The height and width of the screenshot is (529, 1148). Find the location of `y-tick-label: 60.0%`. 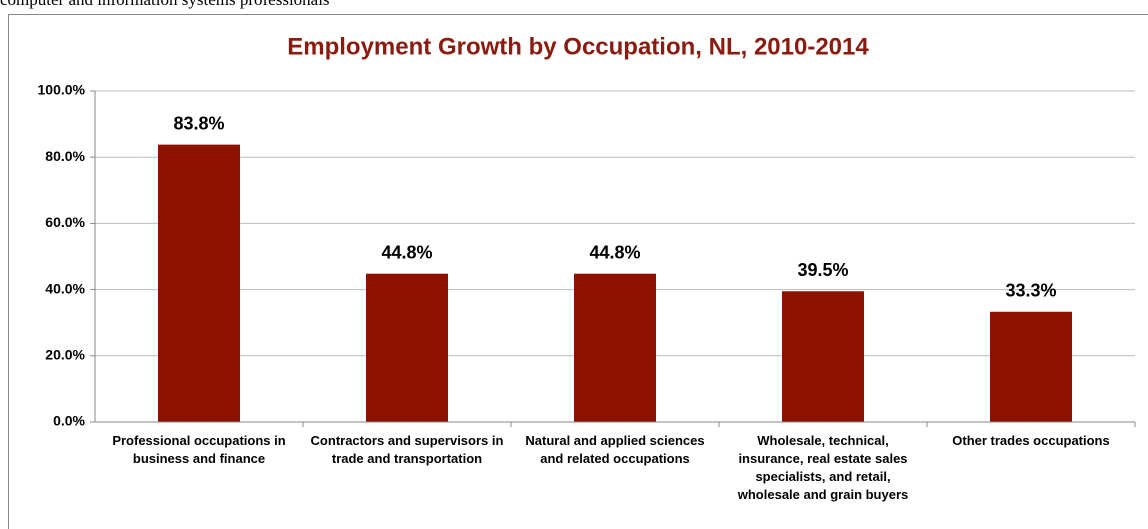

y-tick-label: 60.0% is located at coordinates (65, 222).